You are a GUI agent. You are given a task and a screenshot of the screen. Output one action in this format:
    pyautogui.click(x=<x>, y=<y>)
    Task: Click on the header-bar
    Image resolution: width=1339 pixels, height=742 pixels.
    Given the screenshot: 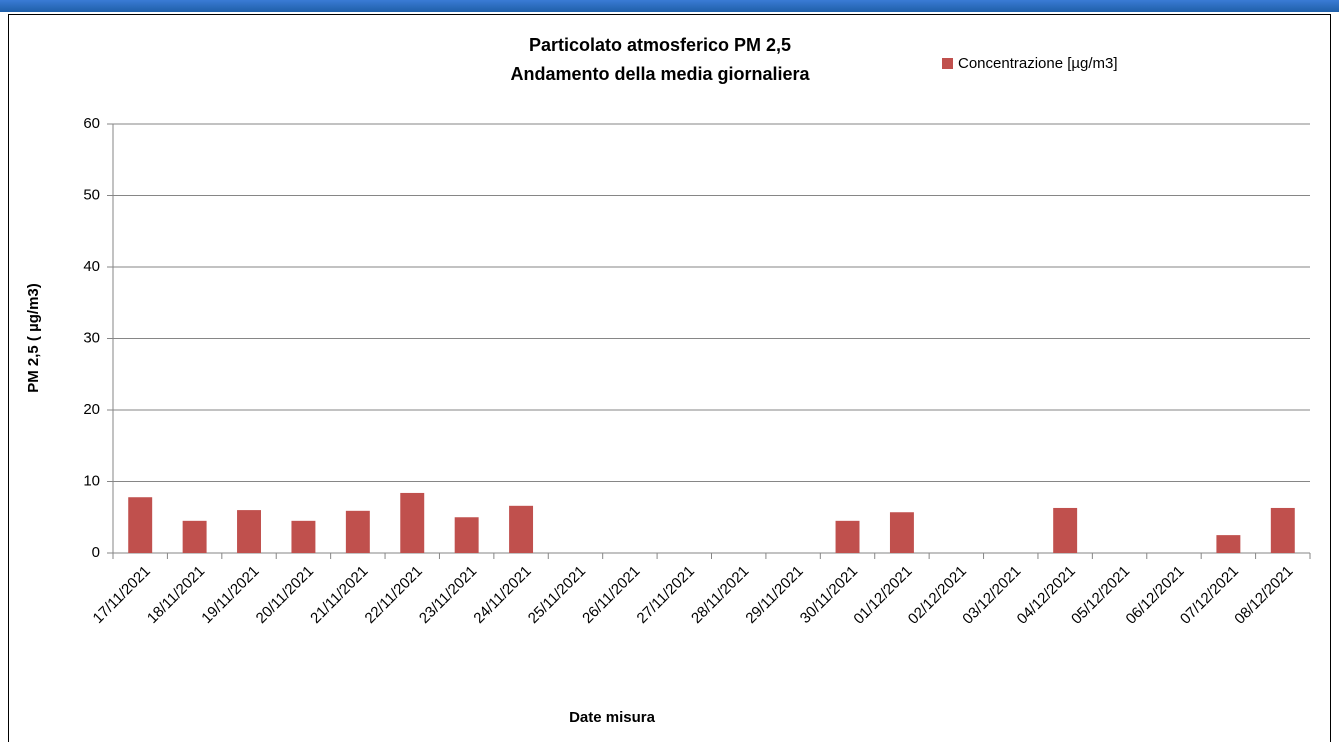 What is the action you would take?
    pyautogui.click(x=669, y=6)
    